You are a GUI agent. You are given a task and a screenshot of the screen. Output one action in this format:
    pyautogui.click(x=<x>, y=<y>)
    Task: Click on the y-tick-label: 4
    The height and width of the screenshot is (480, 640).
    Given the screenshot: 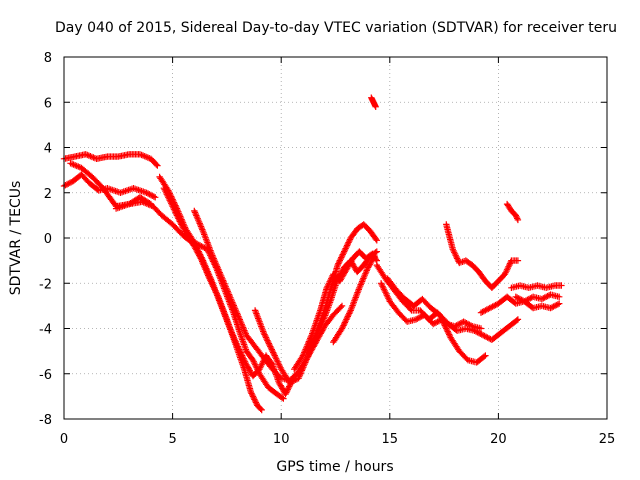 What is the action you would take?
    pyautogui.click(x=48, y=149)
    